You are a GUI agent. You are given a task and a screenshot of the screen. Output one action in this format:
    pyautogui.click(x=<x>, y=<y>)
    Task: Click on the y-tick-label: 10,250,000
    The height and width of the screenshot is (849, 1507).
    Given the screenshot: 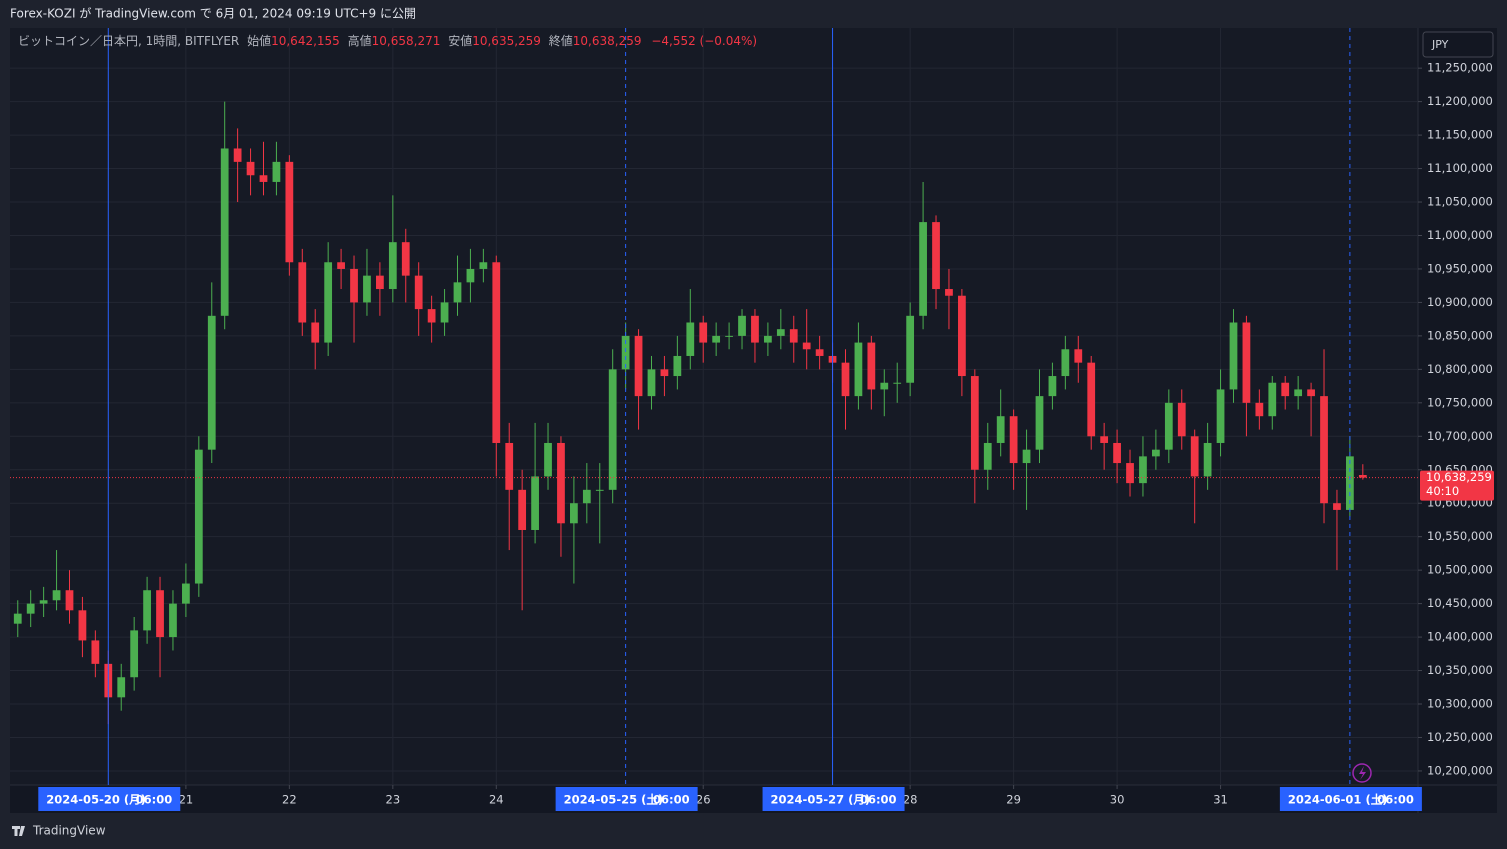 What is the action you would take?
    pyautogui.click(x=1460, y=737)
    